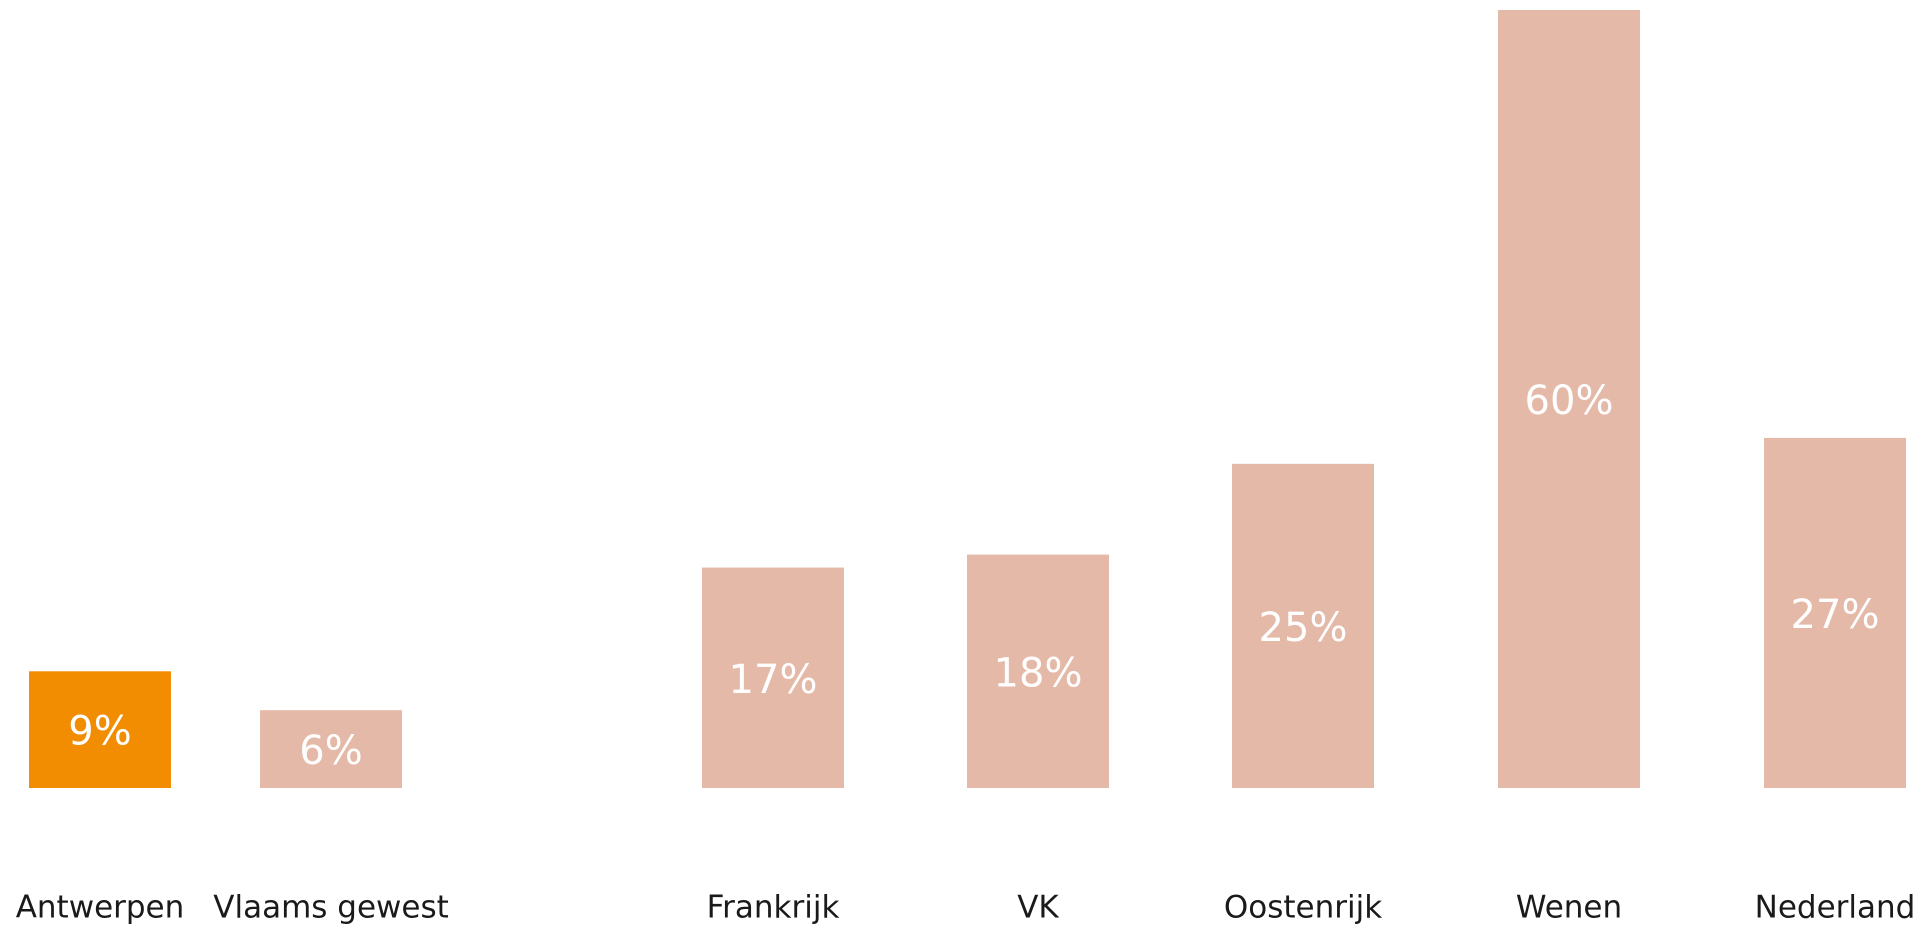  I want to click on x-tick-label: VK, so click(1038, 908).